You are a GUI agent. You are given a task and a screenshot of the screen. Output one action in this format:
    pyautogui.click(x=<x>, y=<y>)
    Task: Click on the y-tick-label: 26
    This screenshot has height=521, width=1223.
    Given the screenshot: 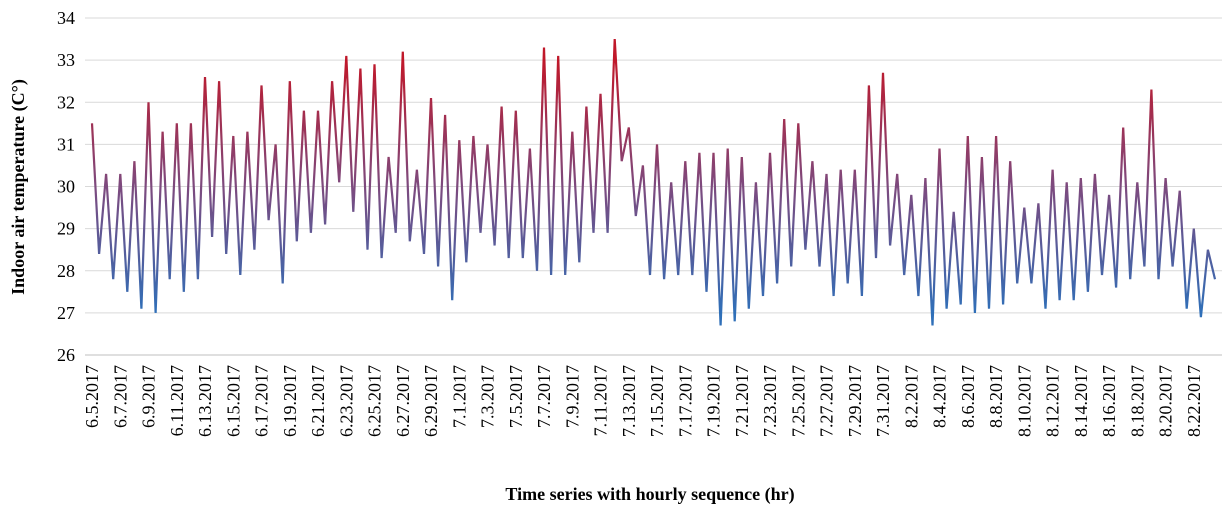 What is the action you would take?
    pyautogui.click(x=66, y=355)
    